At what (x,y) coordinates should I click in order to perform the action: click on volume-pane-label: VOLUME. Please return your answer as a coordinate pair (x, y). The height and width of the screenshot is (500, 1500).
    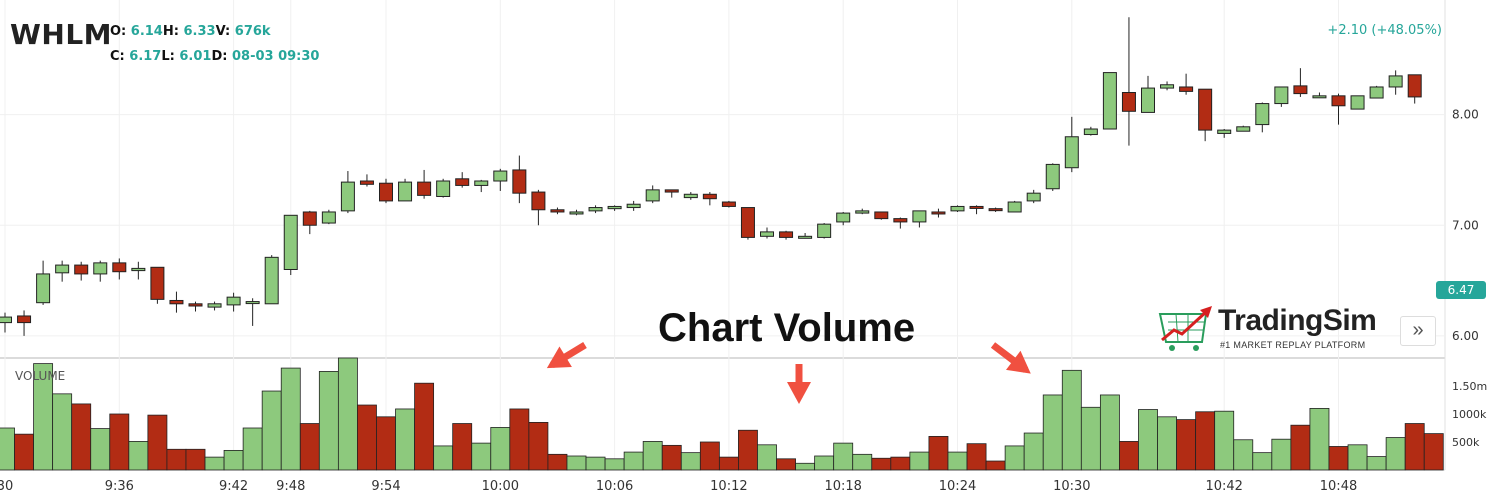
    Looking at the image, I should click on (40, 376).